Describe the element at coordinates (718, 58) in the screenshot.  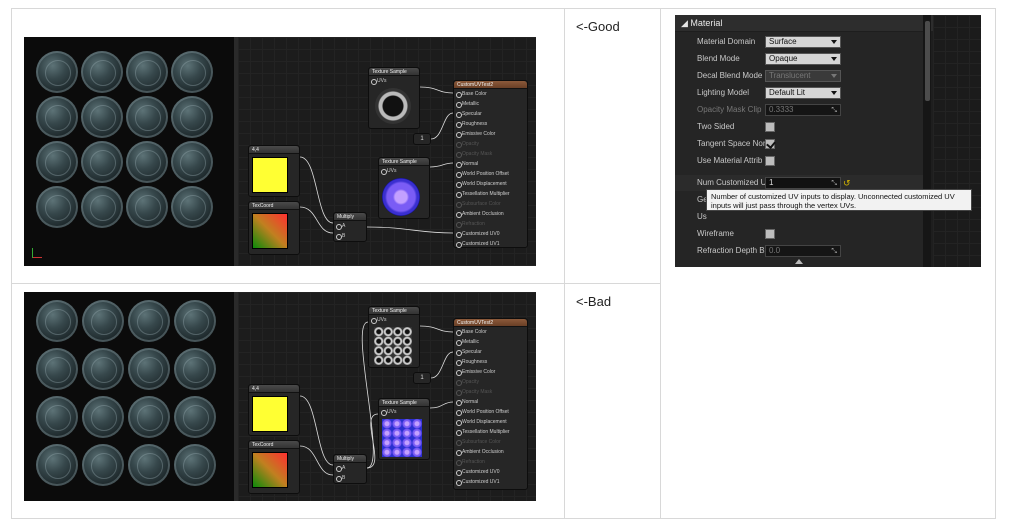
I see `row-label: Blend Mode` at that location.